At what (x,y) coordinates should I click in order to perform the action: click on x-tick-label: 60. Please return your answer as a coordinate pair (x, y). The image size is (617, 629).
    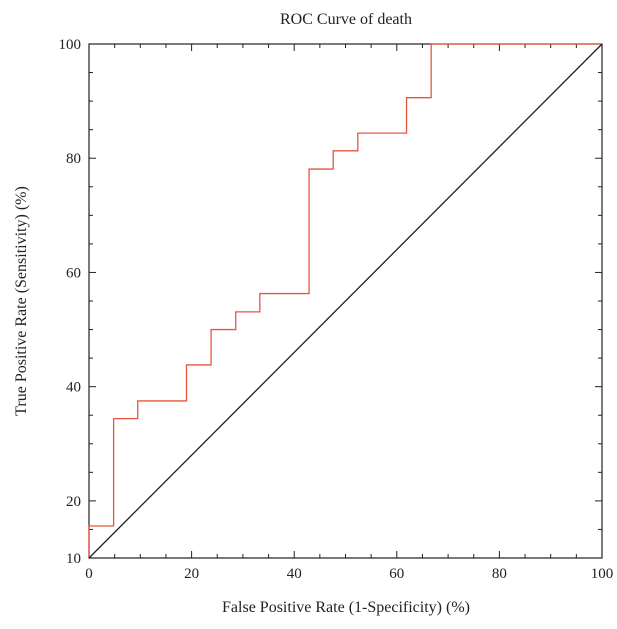
    Looking at the image, I should click on (396, 574).